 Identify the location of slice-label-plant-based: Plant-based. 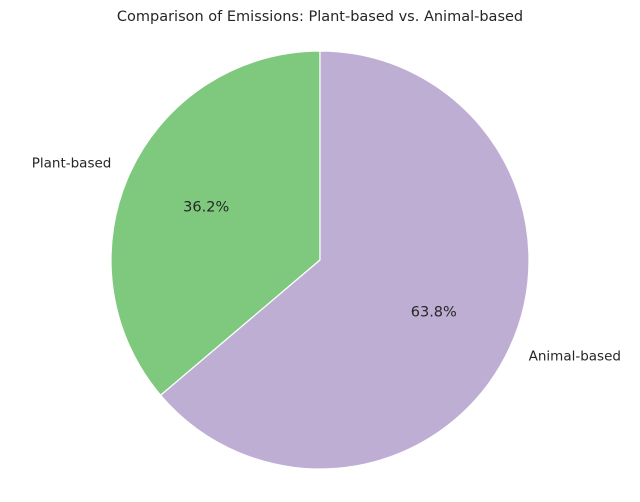
(72, 163).